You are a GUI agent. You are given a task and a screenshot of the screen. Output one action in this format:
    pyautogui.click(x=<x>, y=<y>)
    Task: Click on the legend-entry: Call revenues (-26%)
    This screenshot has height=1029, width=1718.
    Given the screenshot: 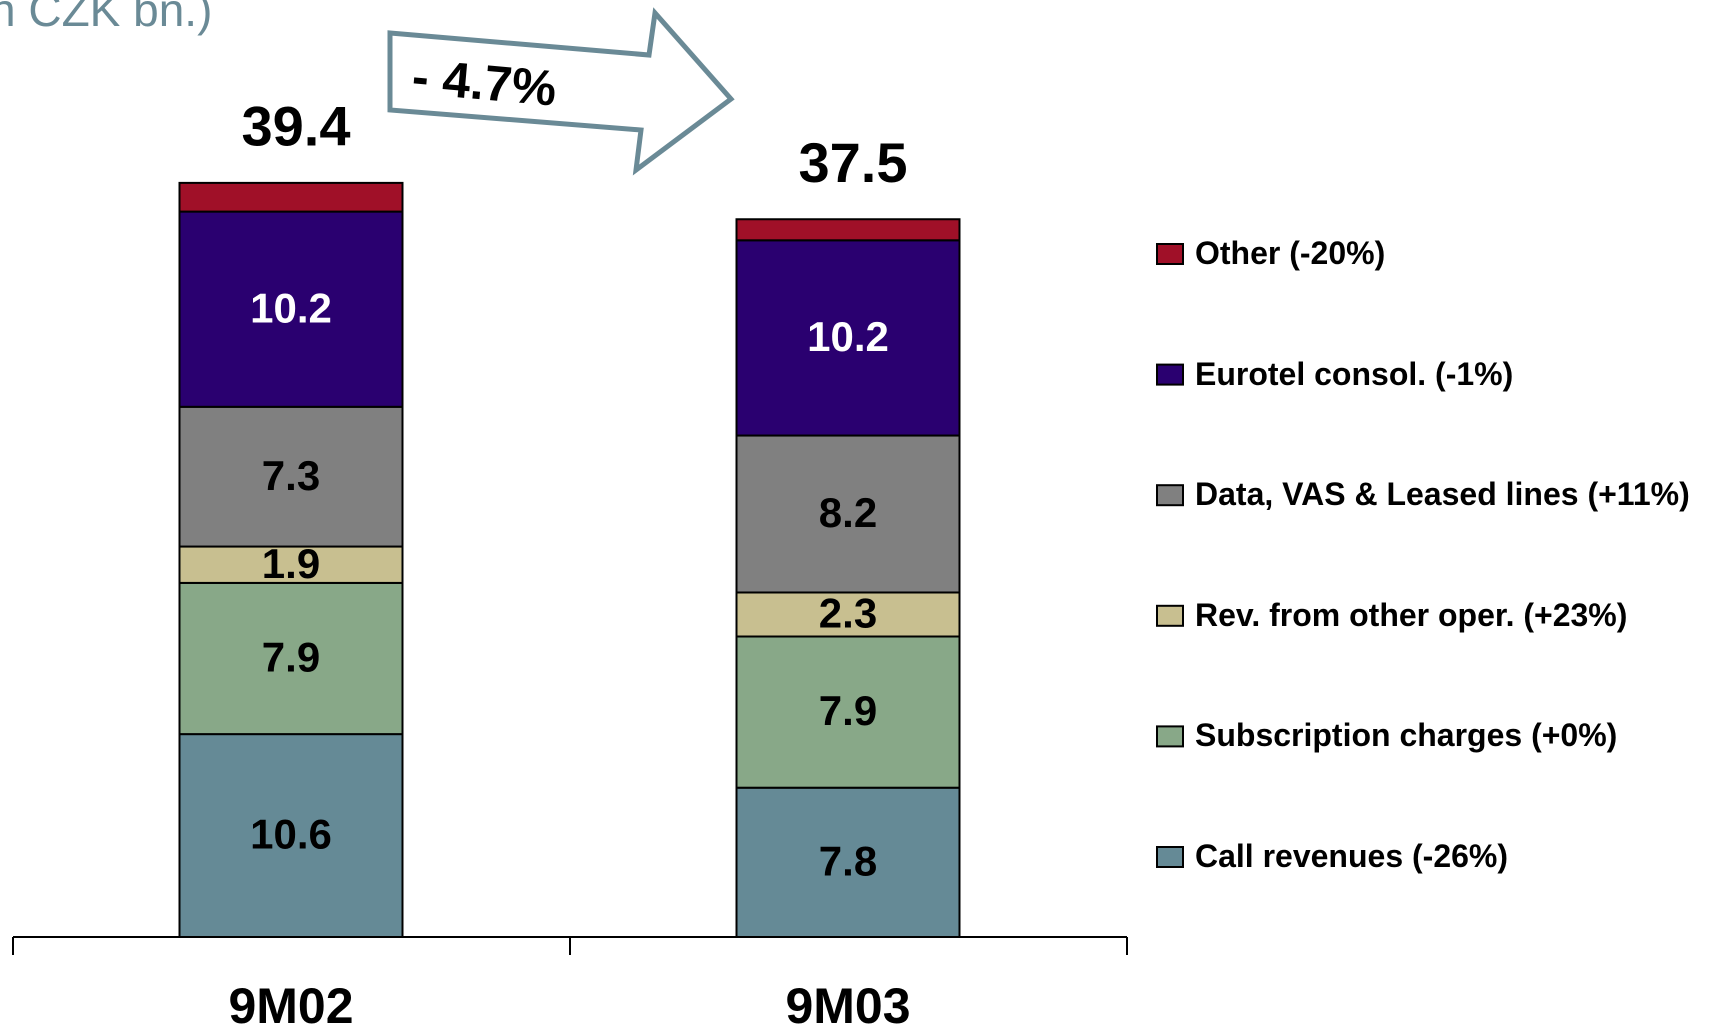 What is the action you would take?
    pyautogui.click(x=1352, y=856)
    